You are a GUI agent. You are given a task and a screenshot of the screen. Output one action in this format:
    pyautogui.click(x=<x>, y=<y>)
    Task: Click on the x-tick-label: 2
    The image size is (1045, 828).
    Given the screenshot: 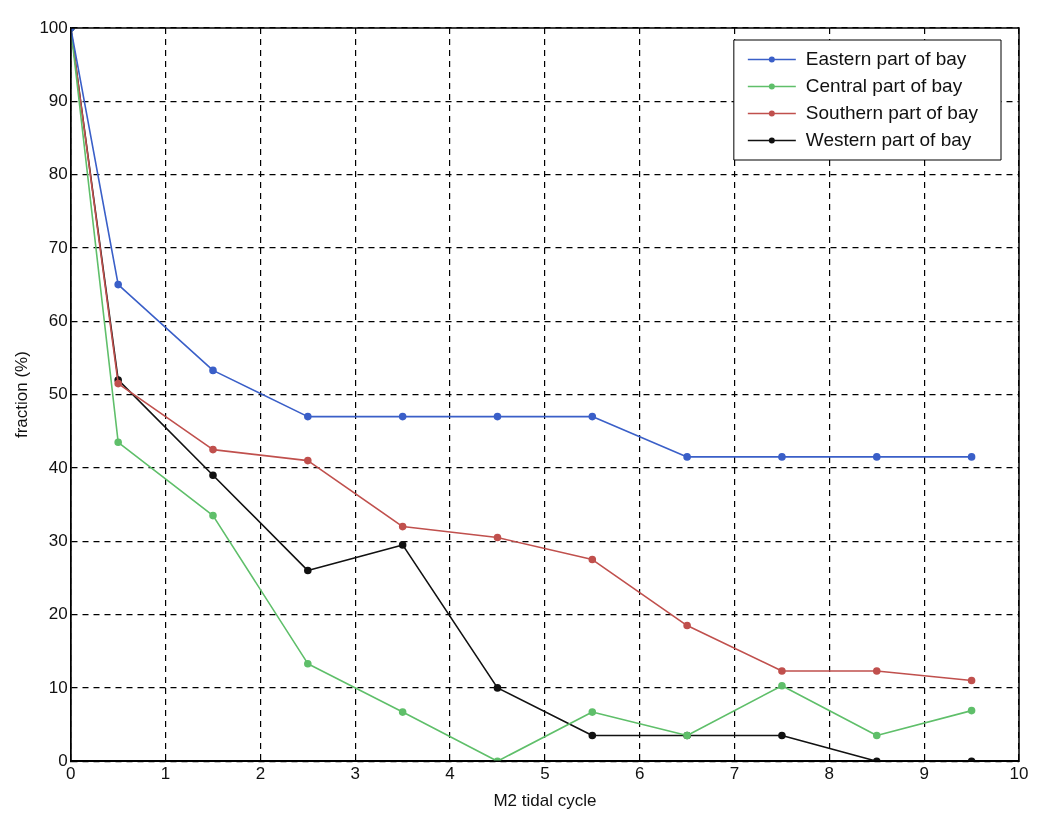 What is the action you would take?
    pyautogui.click(x=260, y=774)
    